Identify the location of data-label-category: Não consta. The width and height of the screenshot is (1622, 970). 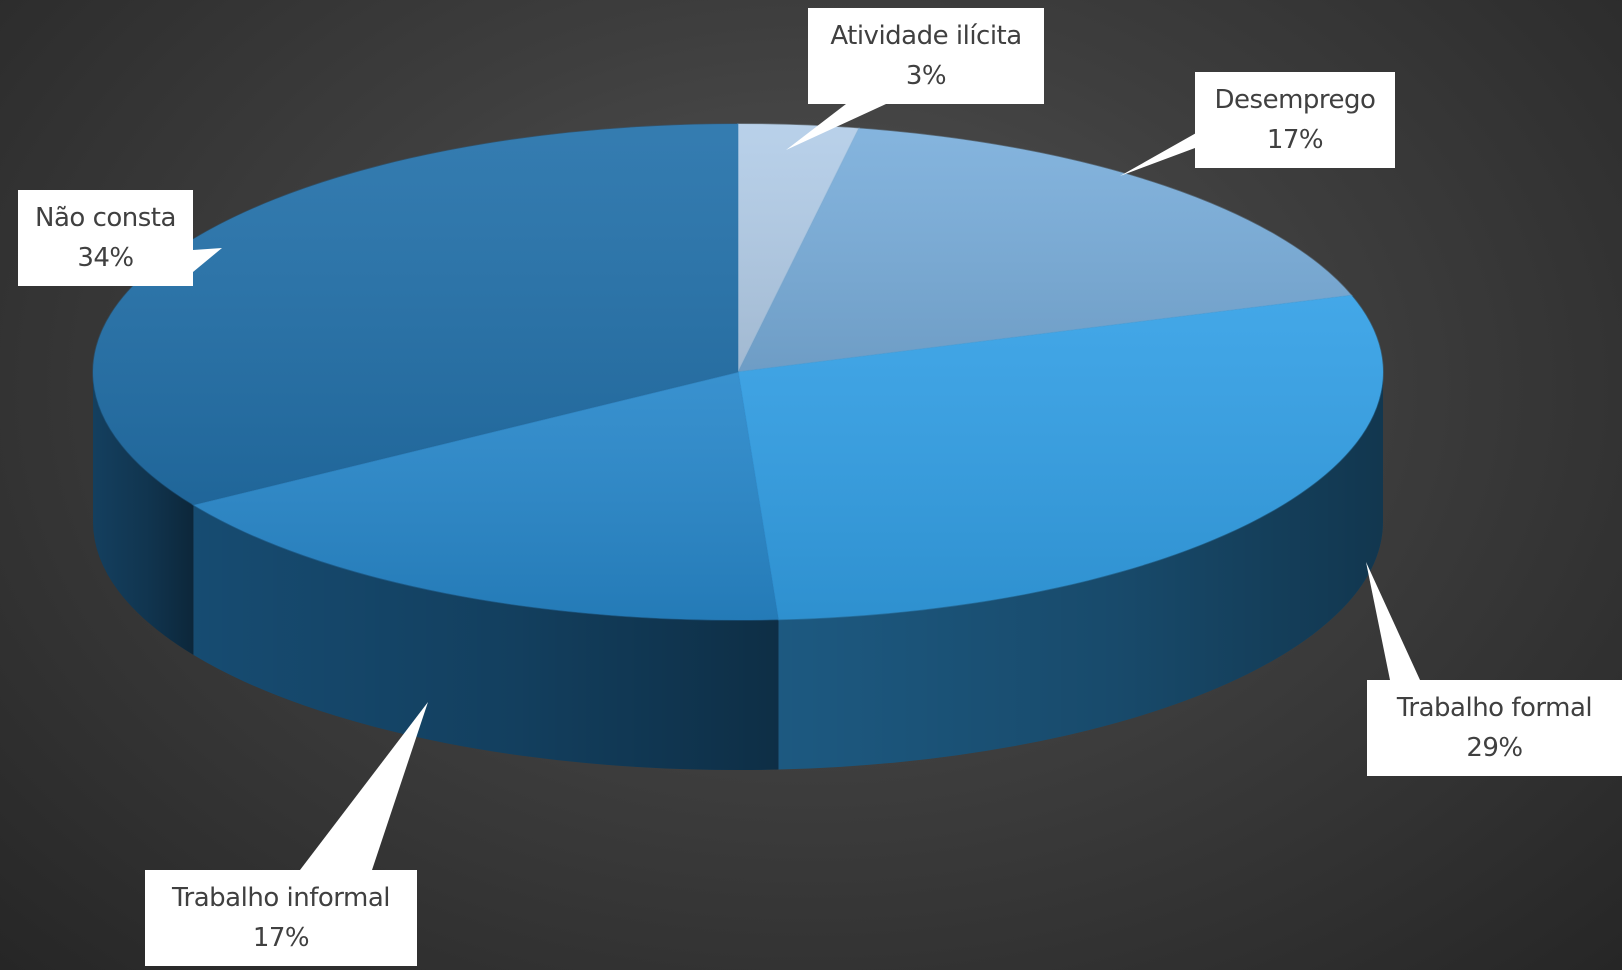
(105, 218).